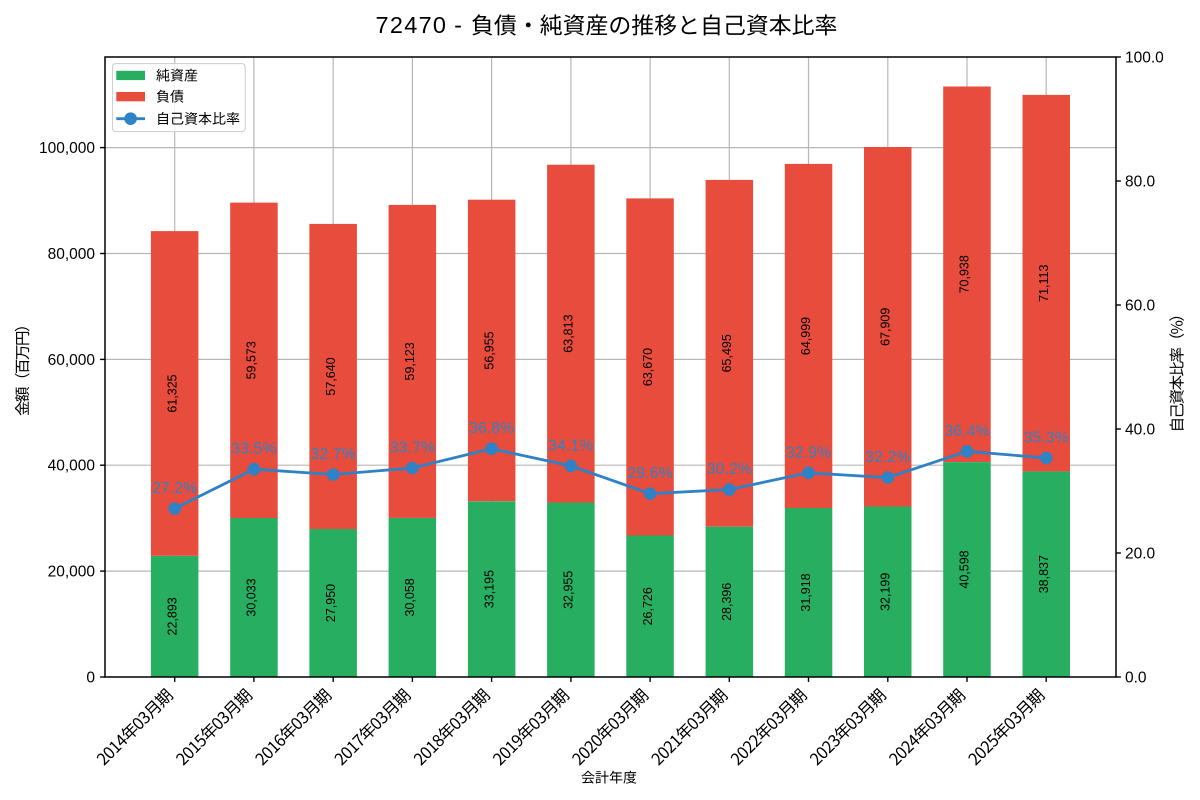 The height and width of the screenshot is (800, 1200). I want to click on svg-text: 33.7%, so click(412, 448).